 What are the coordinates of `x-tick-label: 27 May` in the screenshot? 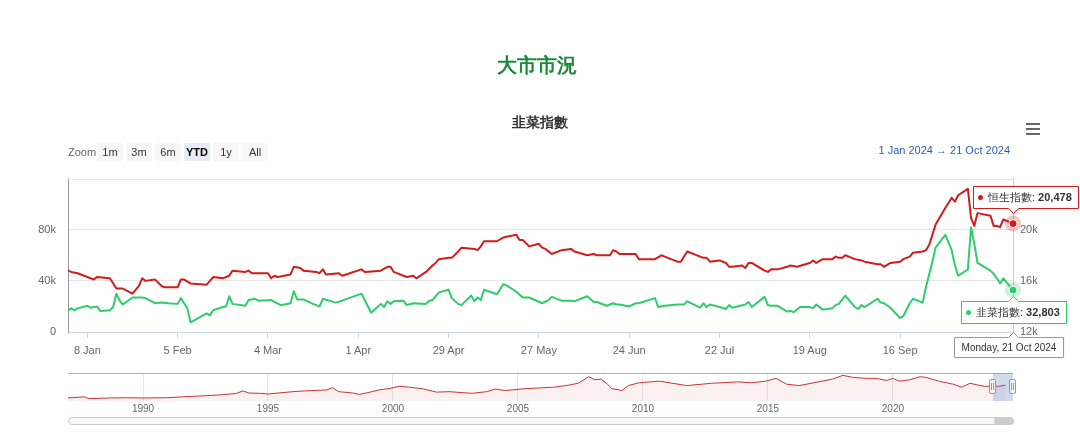 It's located at (539, 349).